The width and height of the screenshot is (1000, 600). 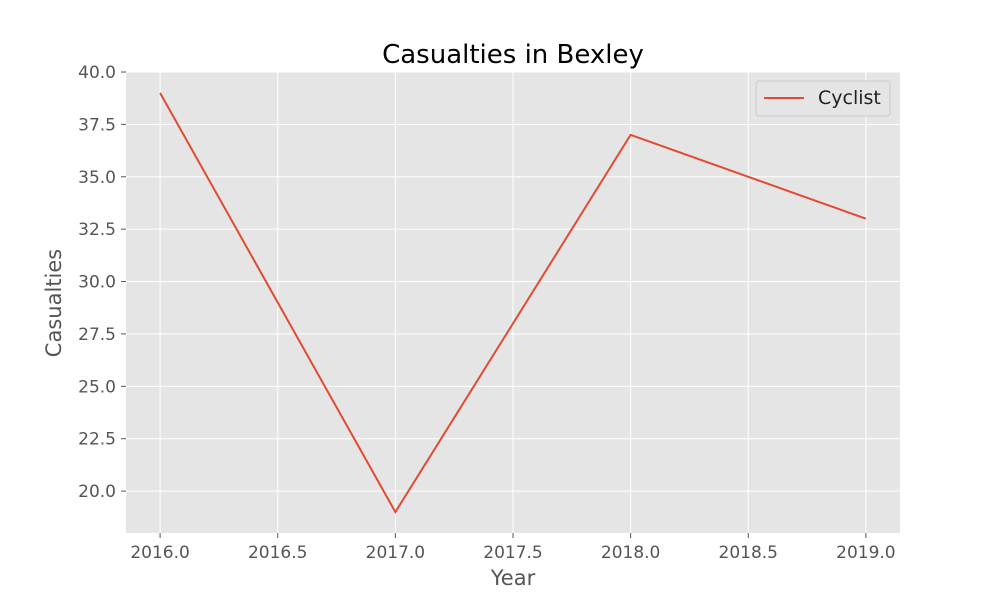 I want to click on x-tick-label: 2018.5, so click(x=748, y=553).